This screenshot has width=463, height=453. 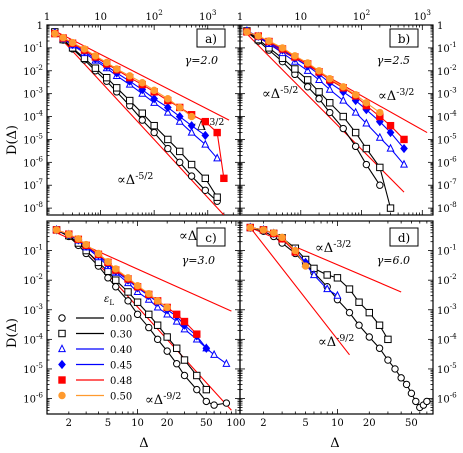 What do you see at coordinates (95, 319) in the screenshot?
I see `legend-entry-0.00: 0.00` at bounding box center [95, 319].